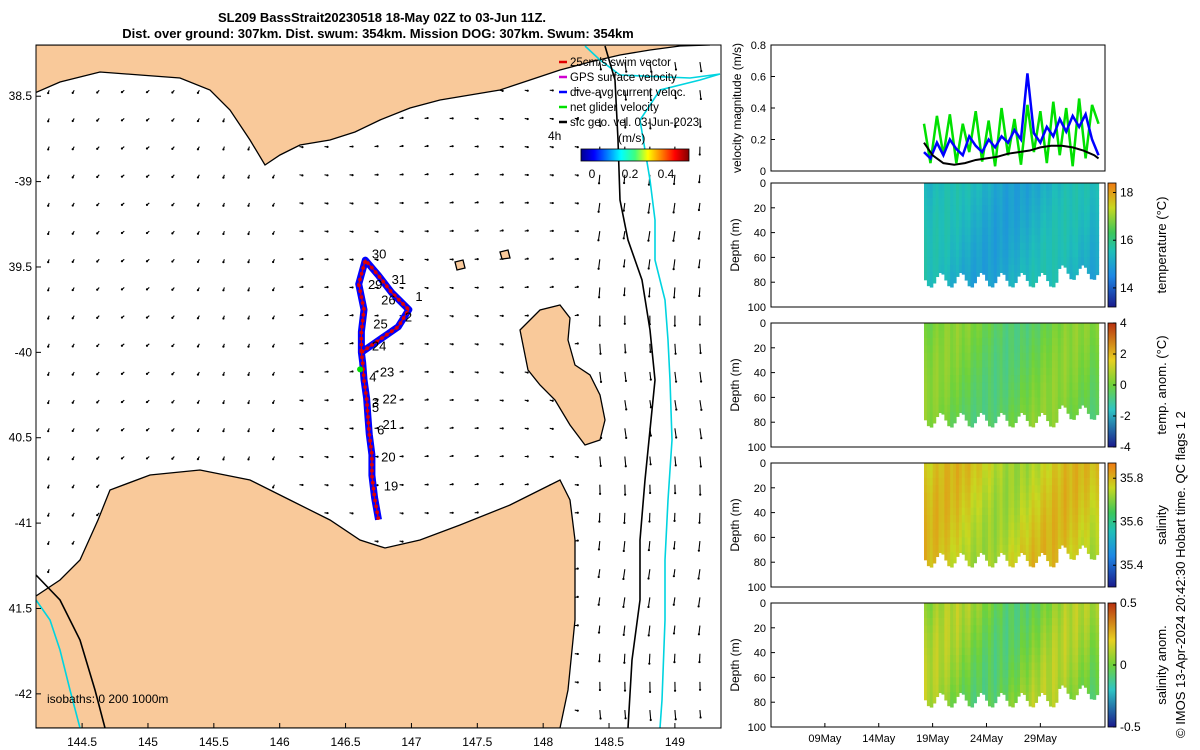 The image size is (1200, 750). What do you see at coordinates (375, 284) in the screenshot?
I see `day-label: 29` at bounding box center [375, 284].